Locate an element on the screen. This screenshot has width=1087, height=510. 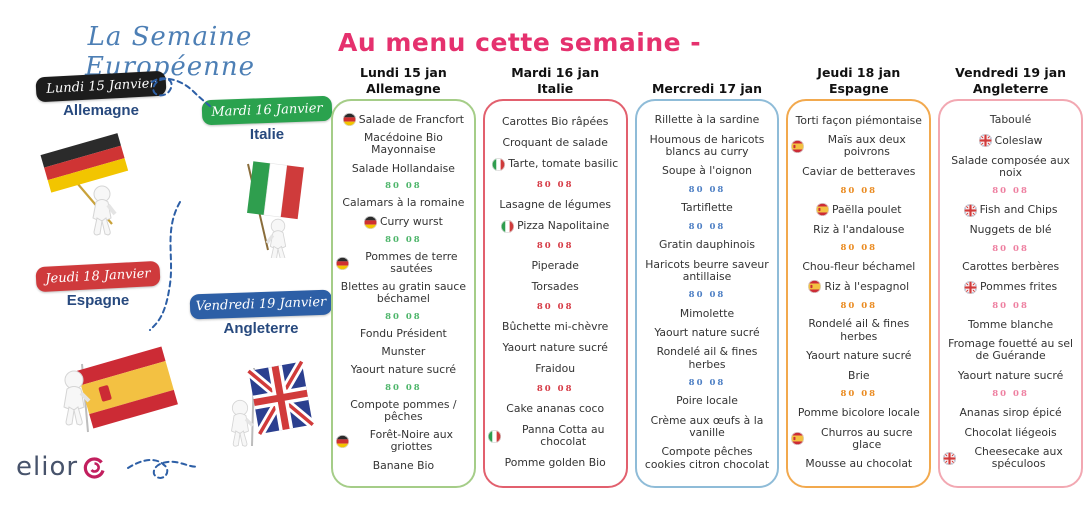
dish-label: Munster is located at coordinates (403, 352).